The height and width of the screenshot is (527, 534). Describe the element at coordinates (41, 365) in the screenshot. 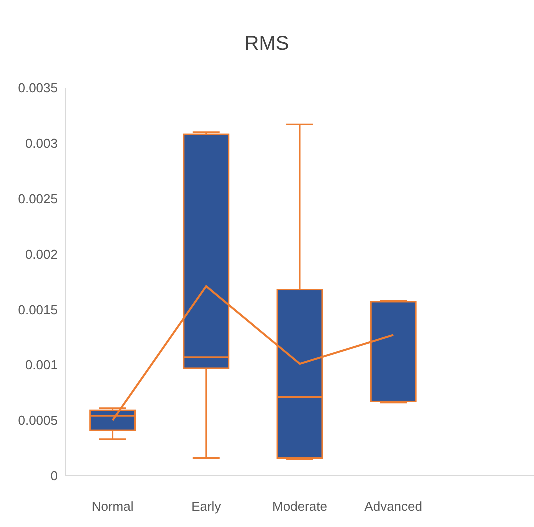

I see `y-tick-label: 0.001` at that location.